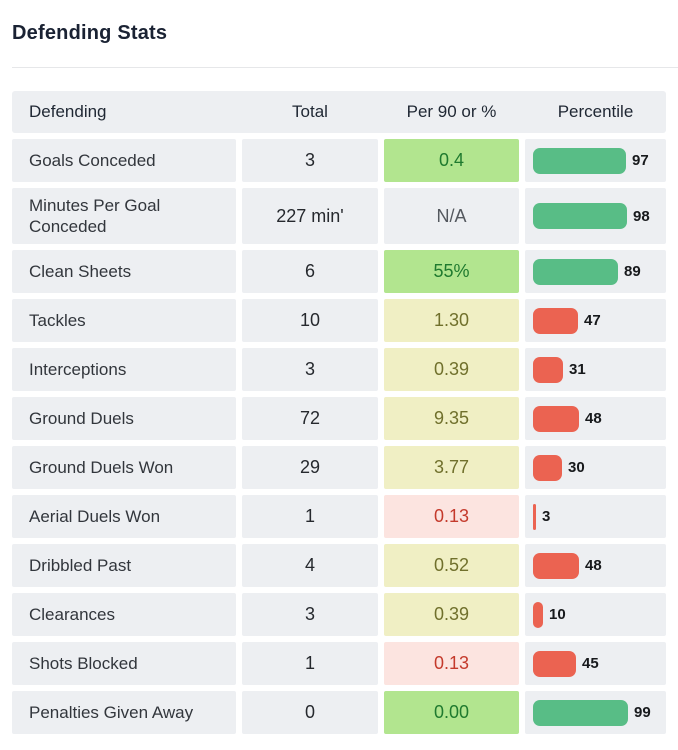 Image resolution: width=678 pixels, height=750 pixels. What do you see at coordinates (590, 663) in the screenshot?
I see `percentile-value: 45` at bounding box center [590, 663].